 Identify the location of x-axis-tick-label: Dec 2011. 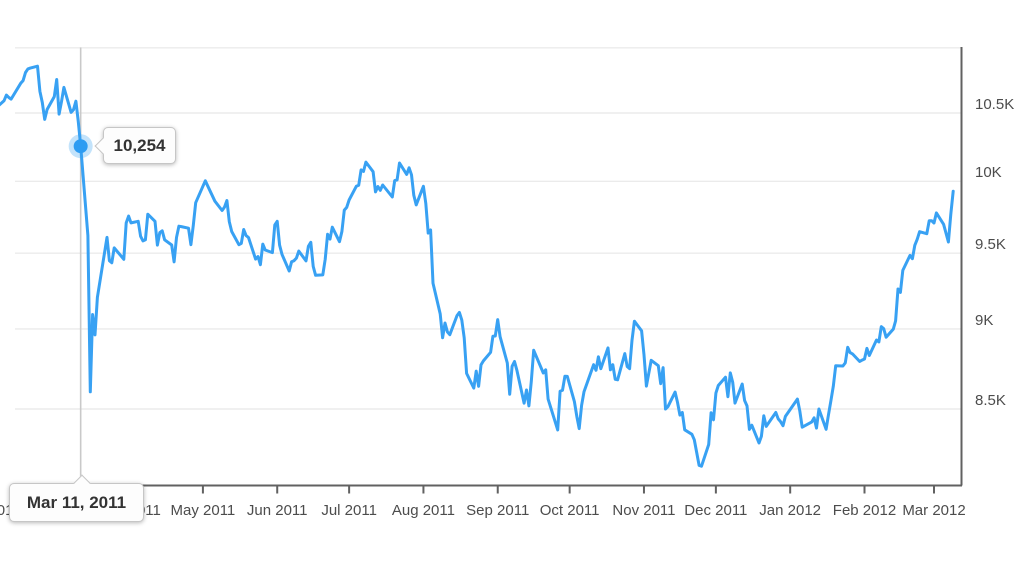
(716, 510).